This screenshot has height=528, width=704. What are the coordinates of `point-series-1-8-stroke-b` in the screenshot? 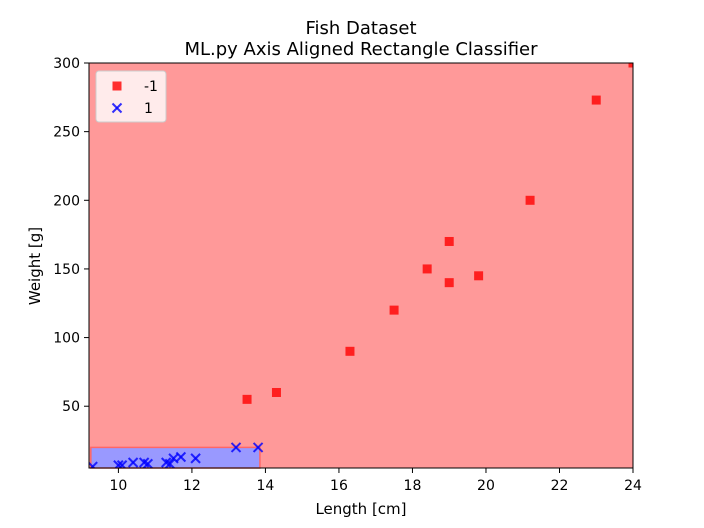 It's located at (173, 458).